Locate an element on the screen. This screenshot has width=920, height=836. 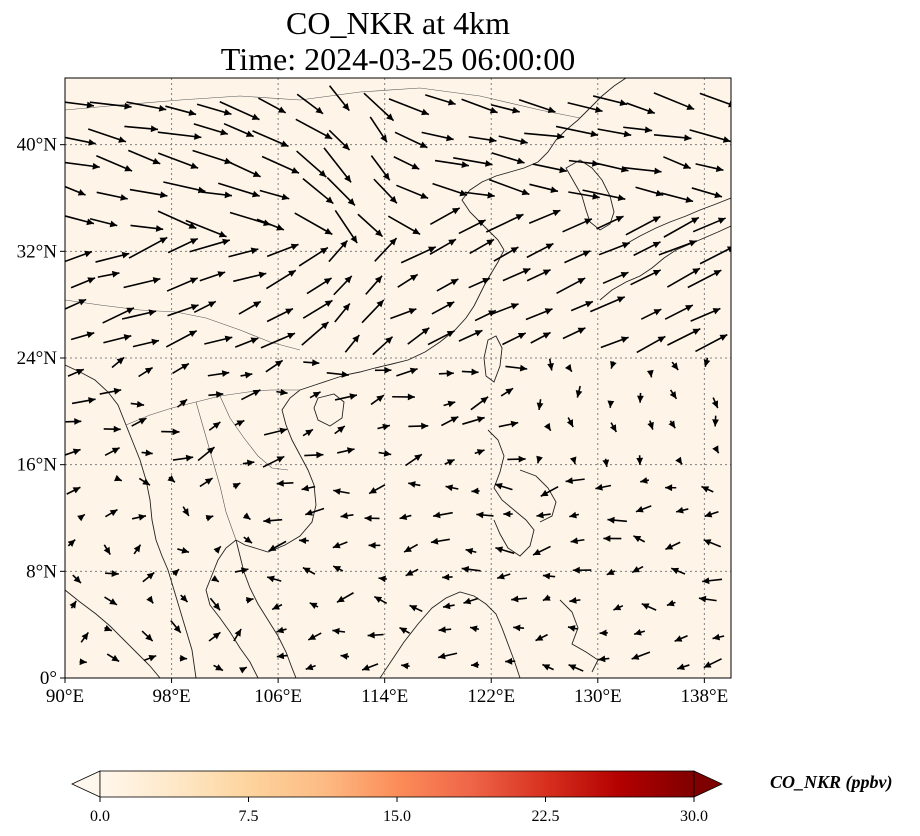
lat-tick-label: 16°N is located at coordinates (37, 465).